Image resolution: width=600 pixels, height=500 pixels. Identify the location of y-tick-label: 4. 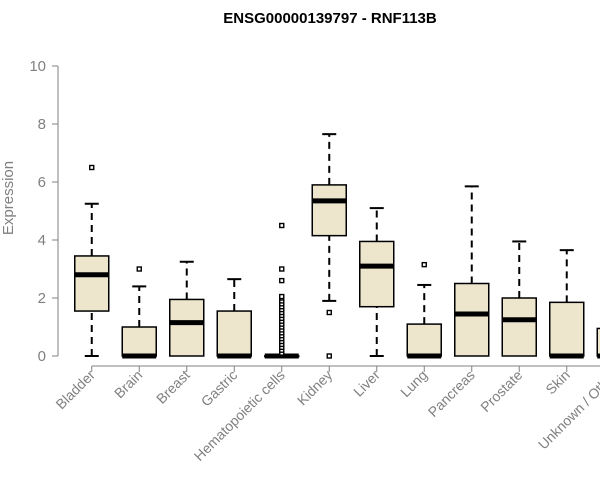
(42, 240).